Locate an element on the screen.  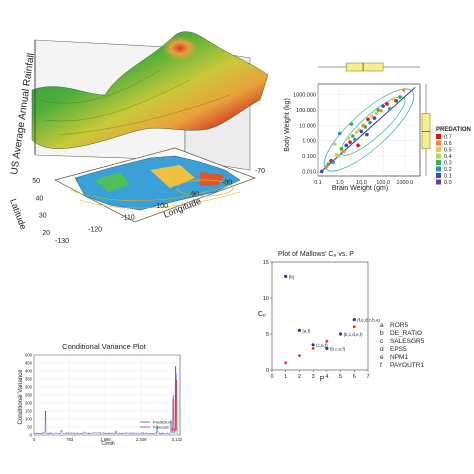
longitude-tick-label: -80 is located at coordinates (227, 183).